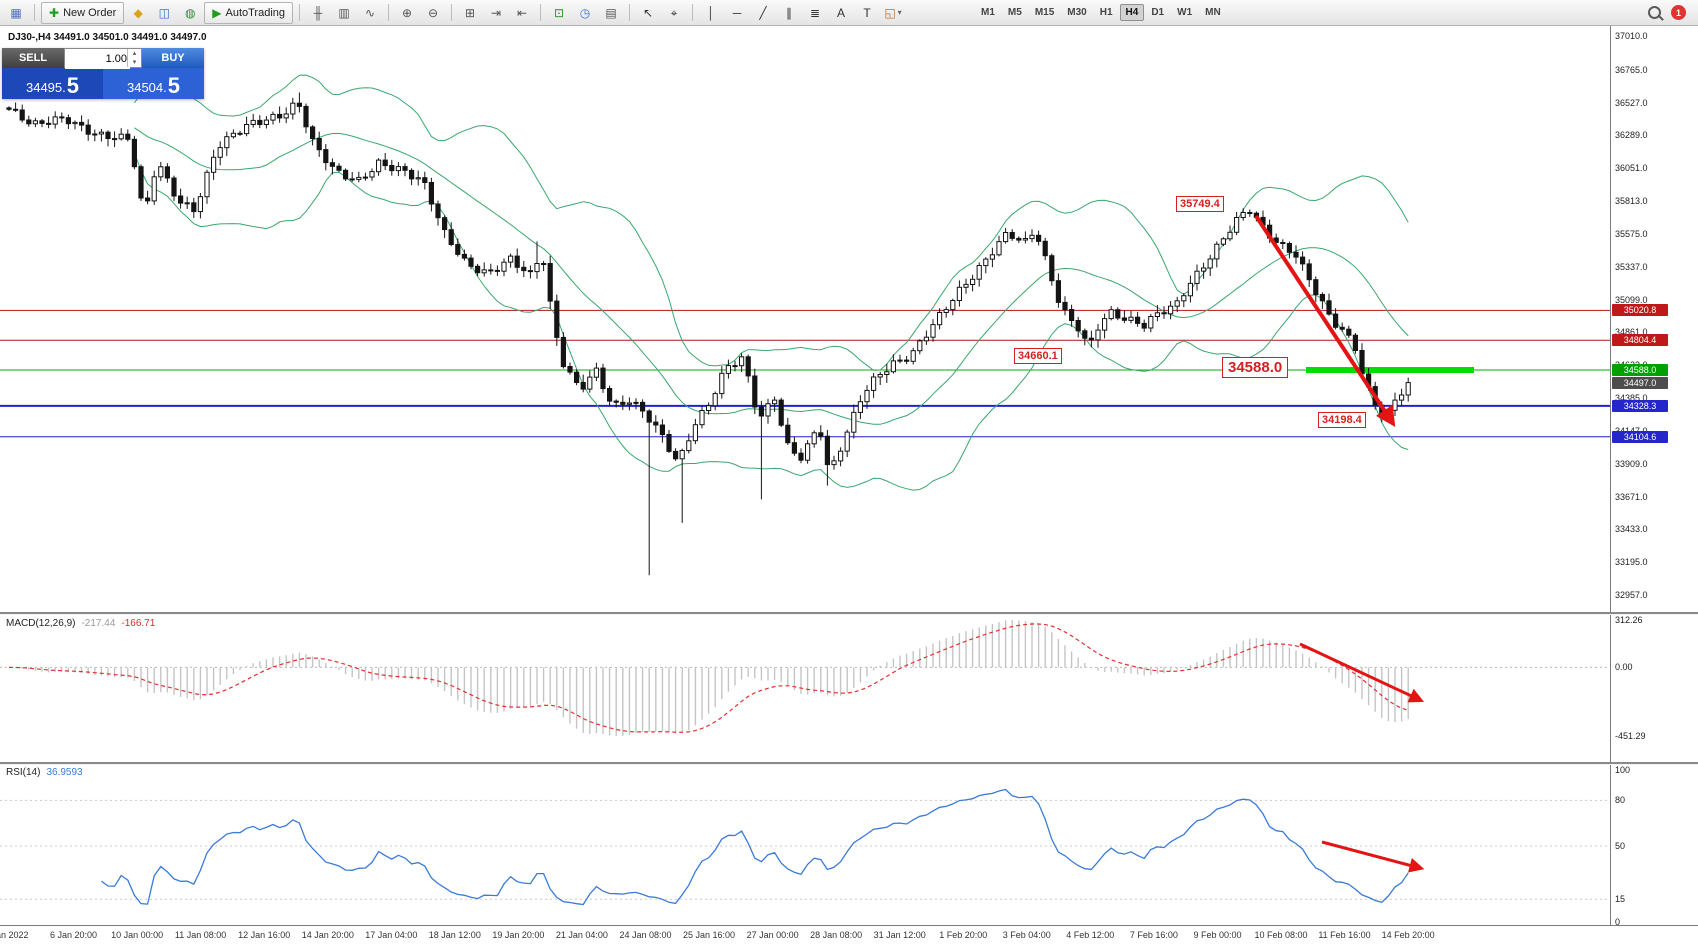 The image size is (1698, 949). Describe the element at coordinates (1631, 496) in the screenshot. I see `price-axis-label: 33671.0` at that location.